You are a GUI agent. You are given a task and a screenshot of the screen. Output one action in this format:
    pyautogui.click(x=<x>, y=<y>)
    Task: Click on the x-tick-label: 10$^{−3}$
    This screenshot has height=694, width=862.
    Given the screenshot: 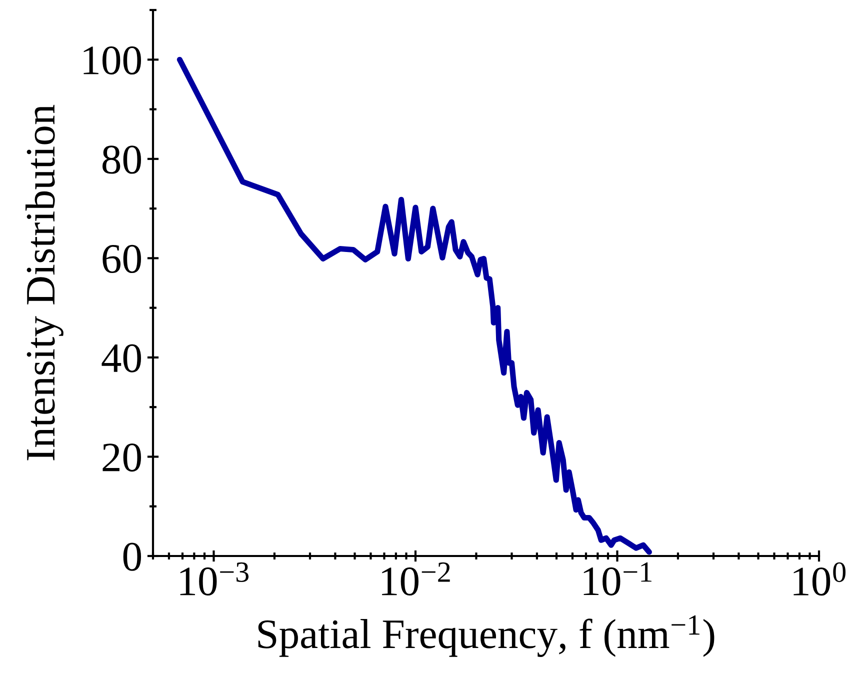 What is the action you would take?
    pyautogui.click(x=214, y=579)
    